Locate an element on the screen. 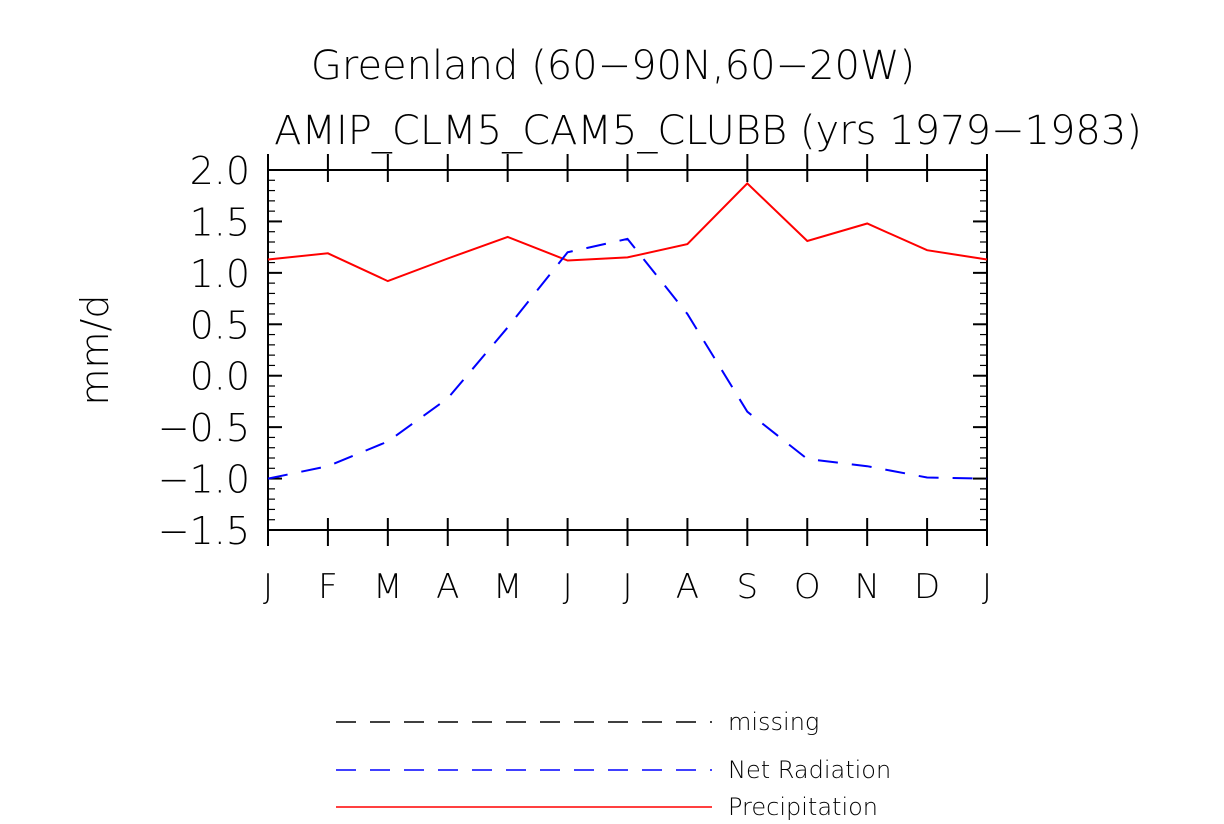  x-tick-label: N is located at coordinates (866, 587).